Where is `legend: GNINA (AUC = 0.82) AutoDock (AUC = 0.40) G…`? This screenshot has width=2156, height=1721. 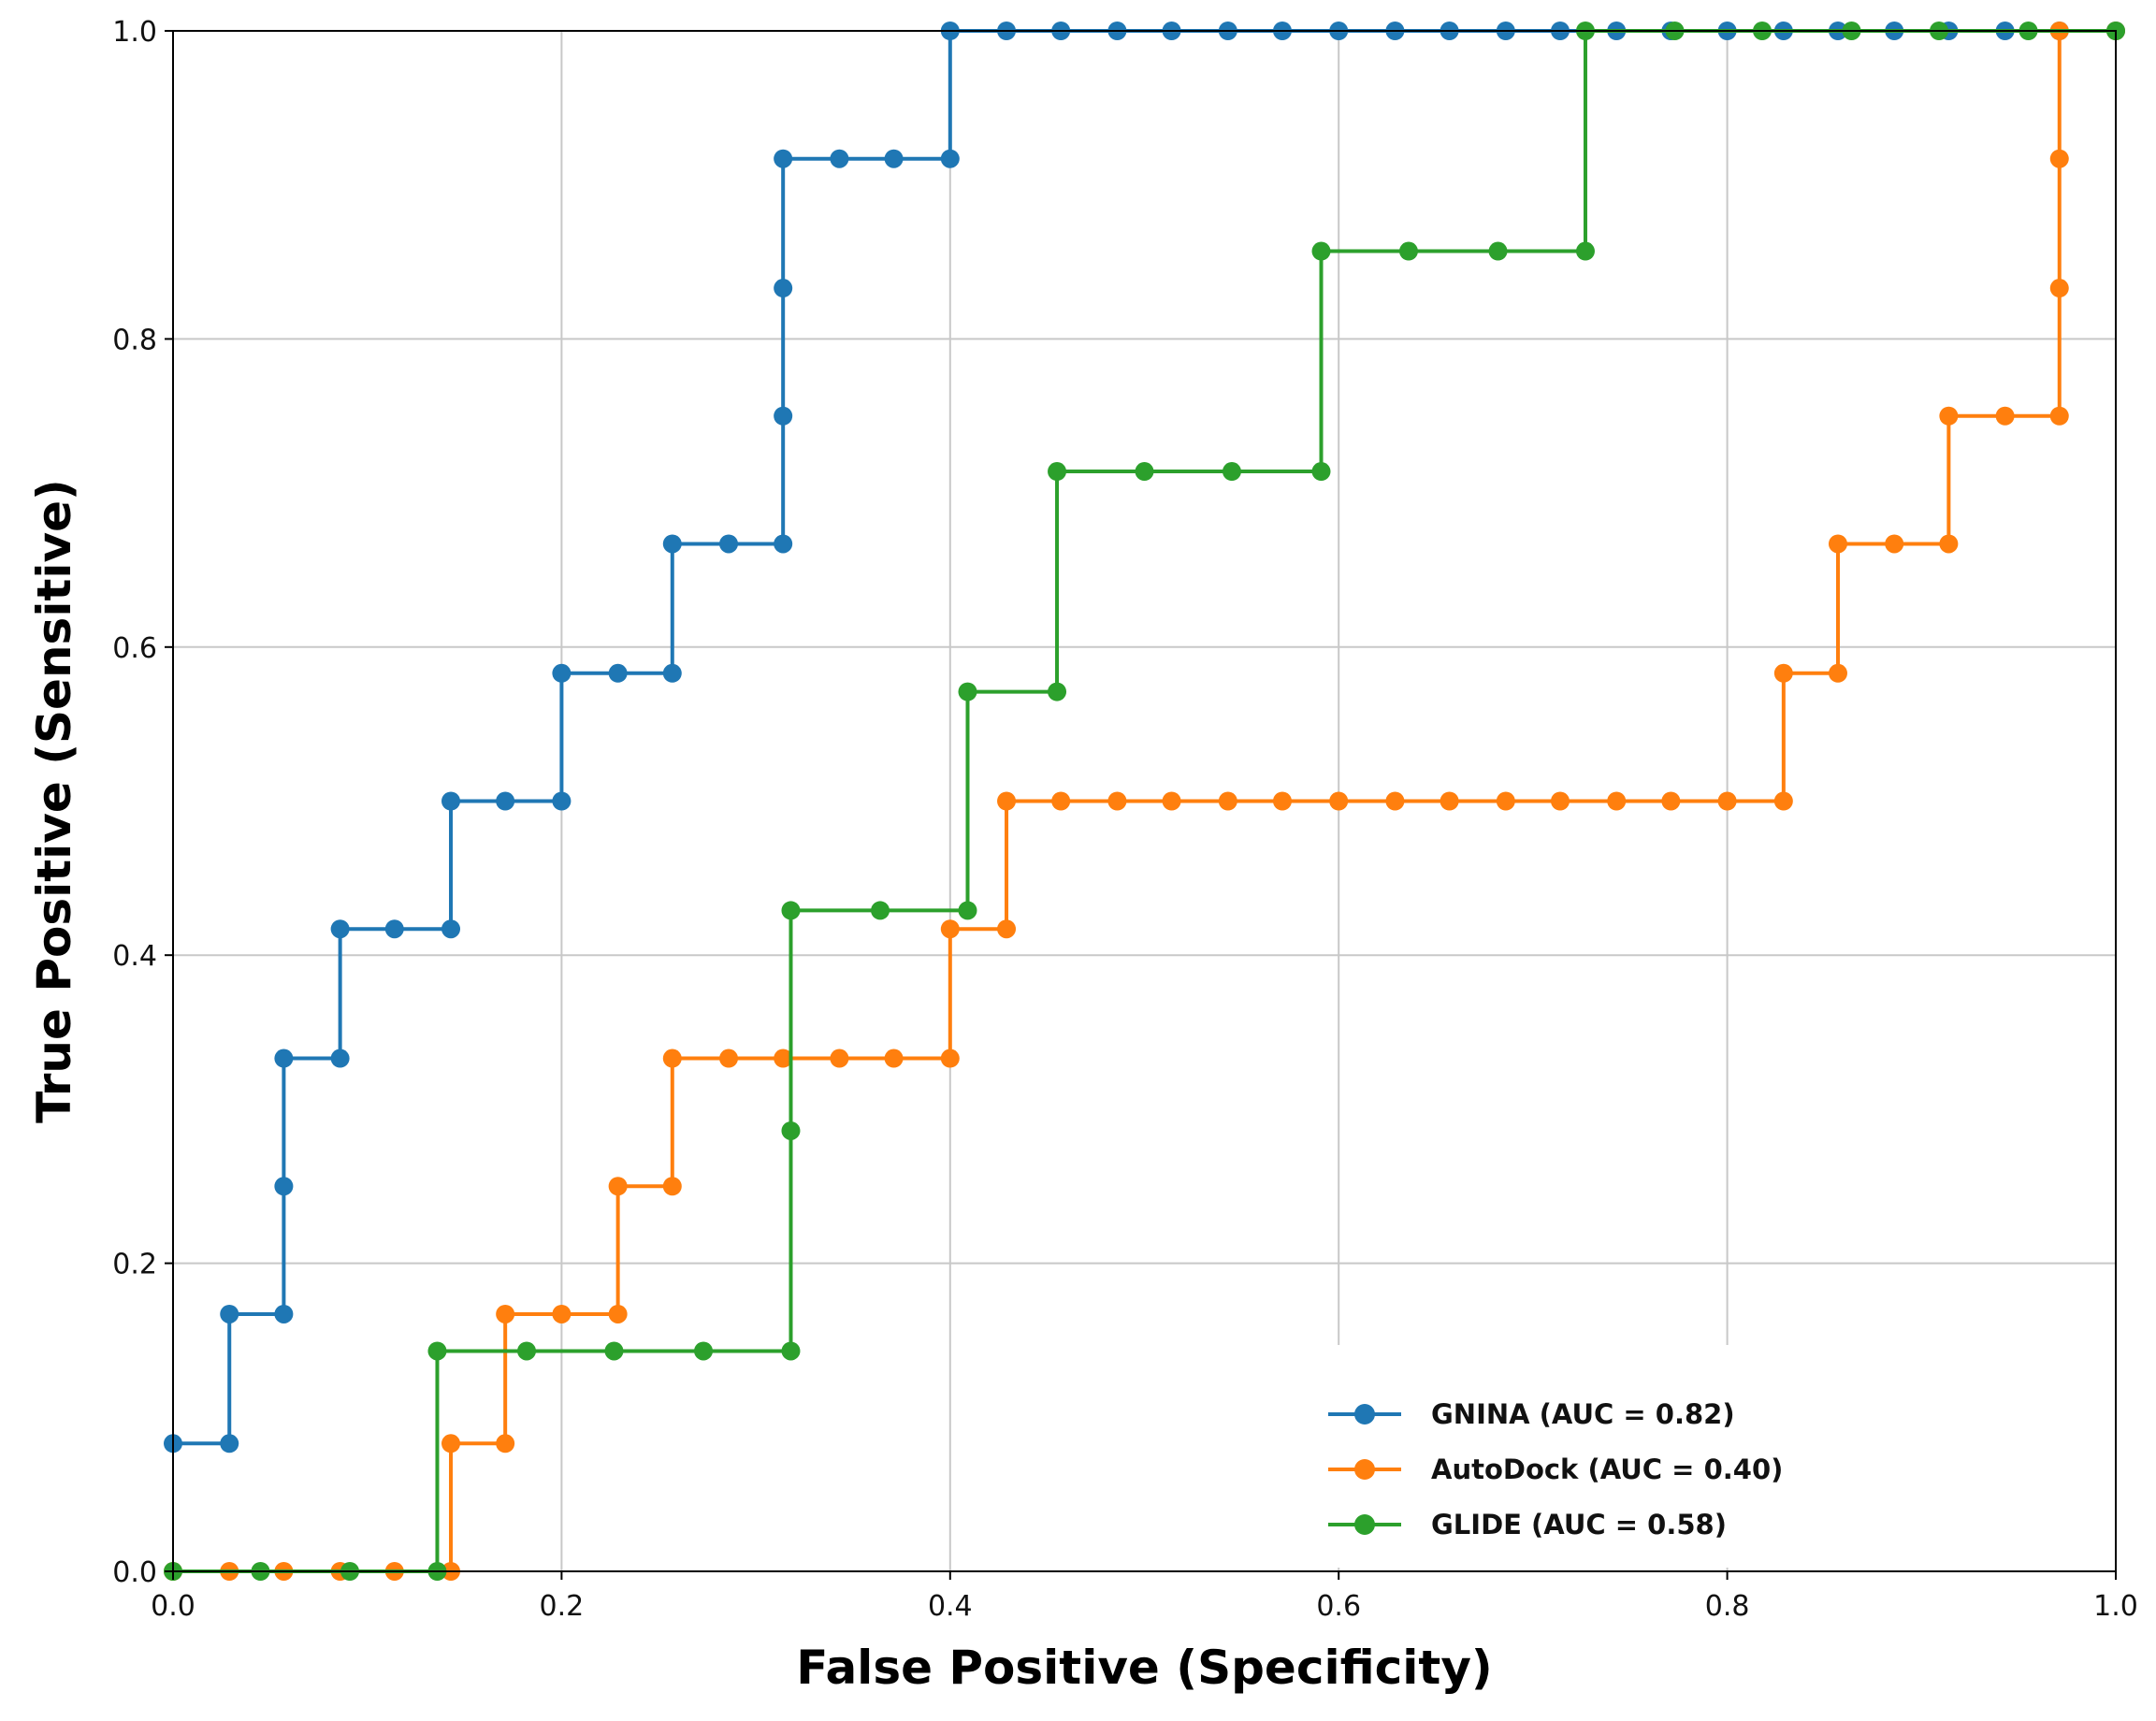
legend: GNINA (AUC = 0.82) AutoDock (AUC = 0.40) G… is located at coordinates (1714, 1456).